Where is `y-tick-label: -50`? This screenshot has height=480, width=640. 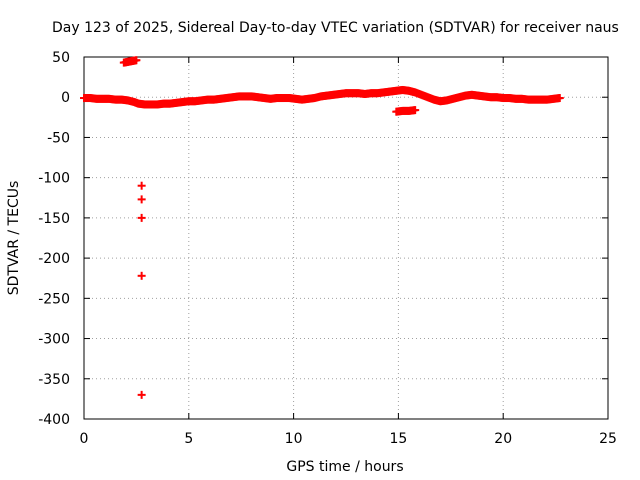
y-tick-label: -50 is located at coordinates (58, 138).